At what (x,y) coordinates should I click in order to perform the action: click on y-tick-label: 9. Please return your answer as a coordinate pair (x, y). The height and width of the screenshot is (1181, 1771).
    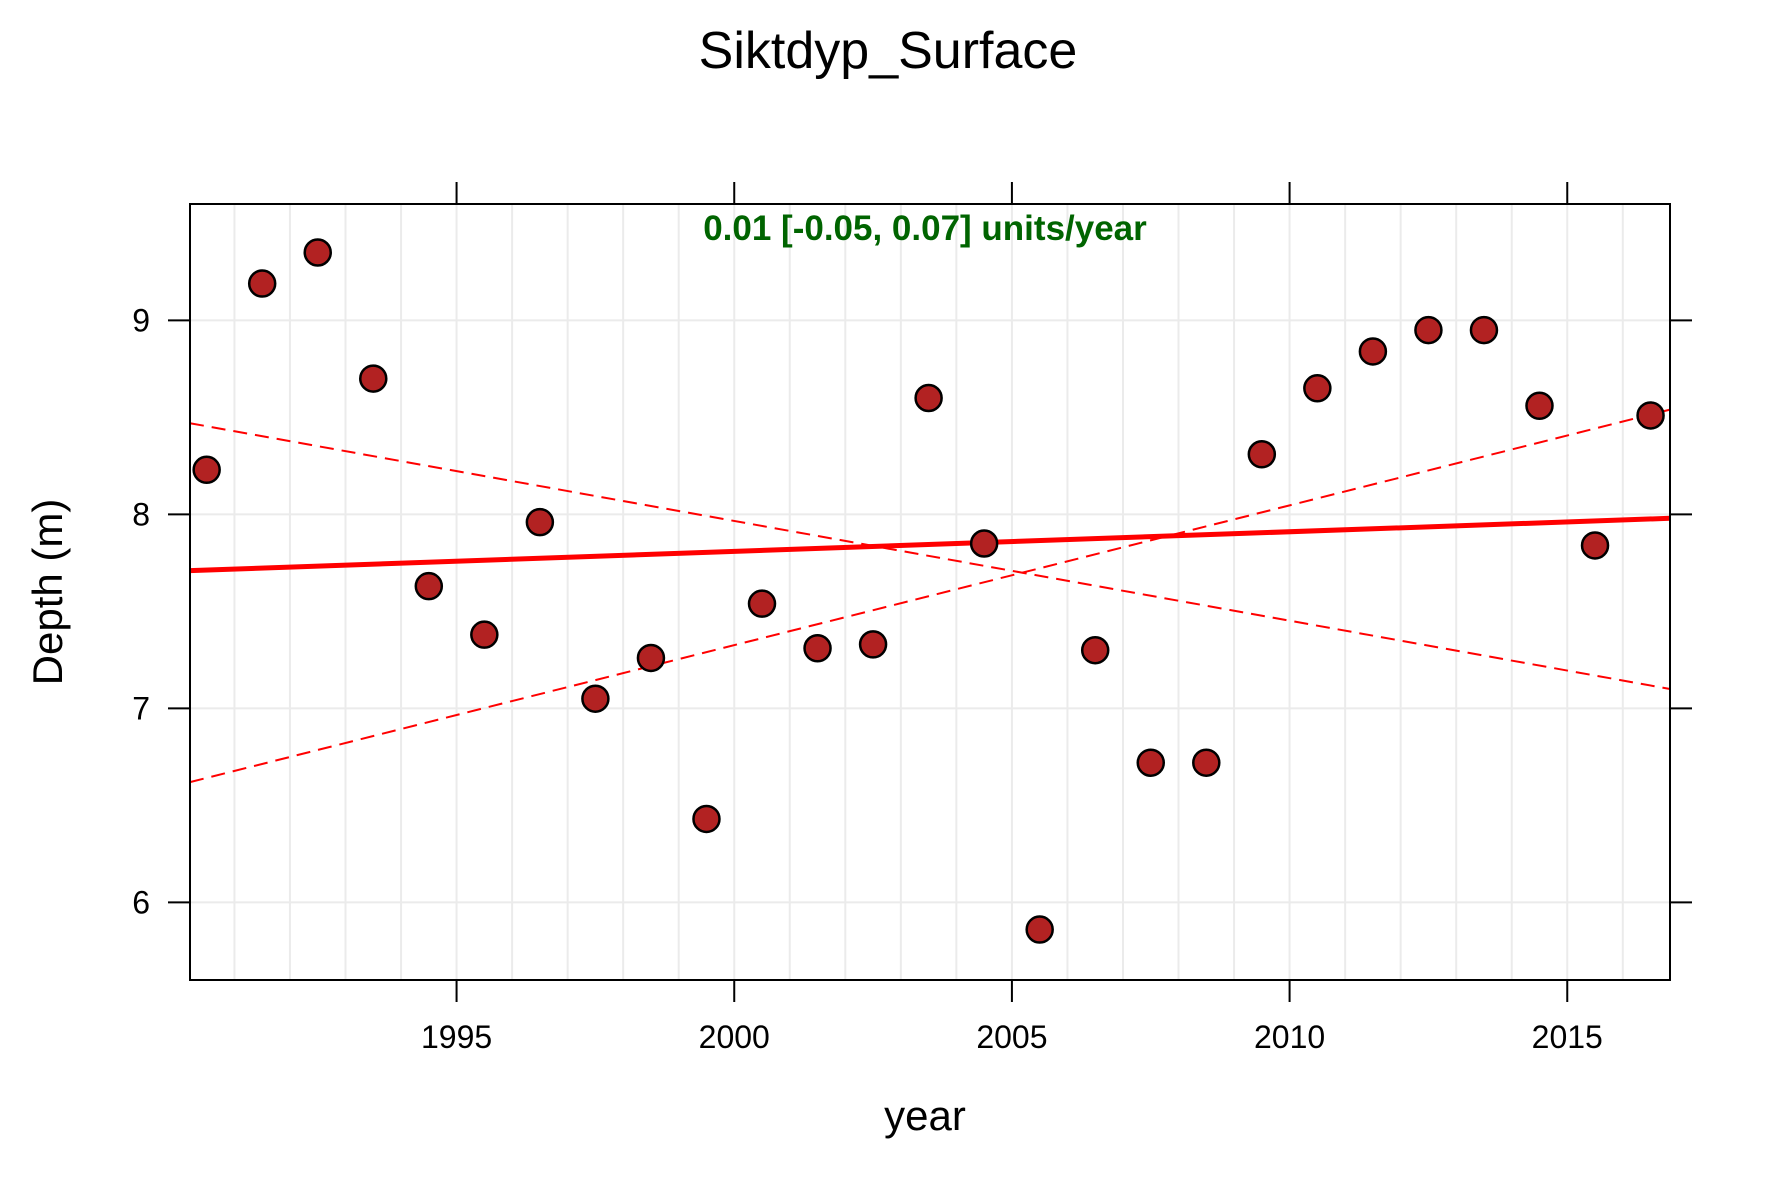
    Looking at the image, I should click on (141, 320).